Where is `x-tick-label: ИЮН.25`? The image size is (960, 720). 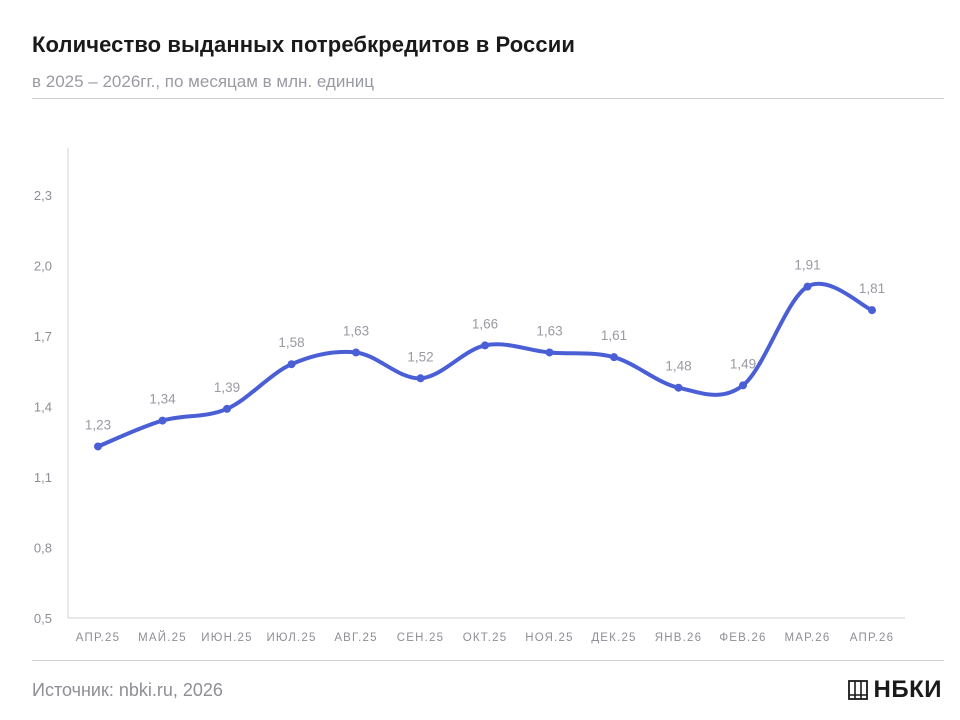 x-tick-label: ИЮН.25 is located at coordinates (226, 638).